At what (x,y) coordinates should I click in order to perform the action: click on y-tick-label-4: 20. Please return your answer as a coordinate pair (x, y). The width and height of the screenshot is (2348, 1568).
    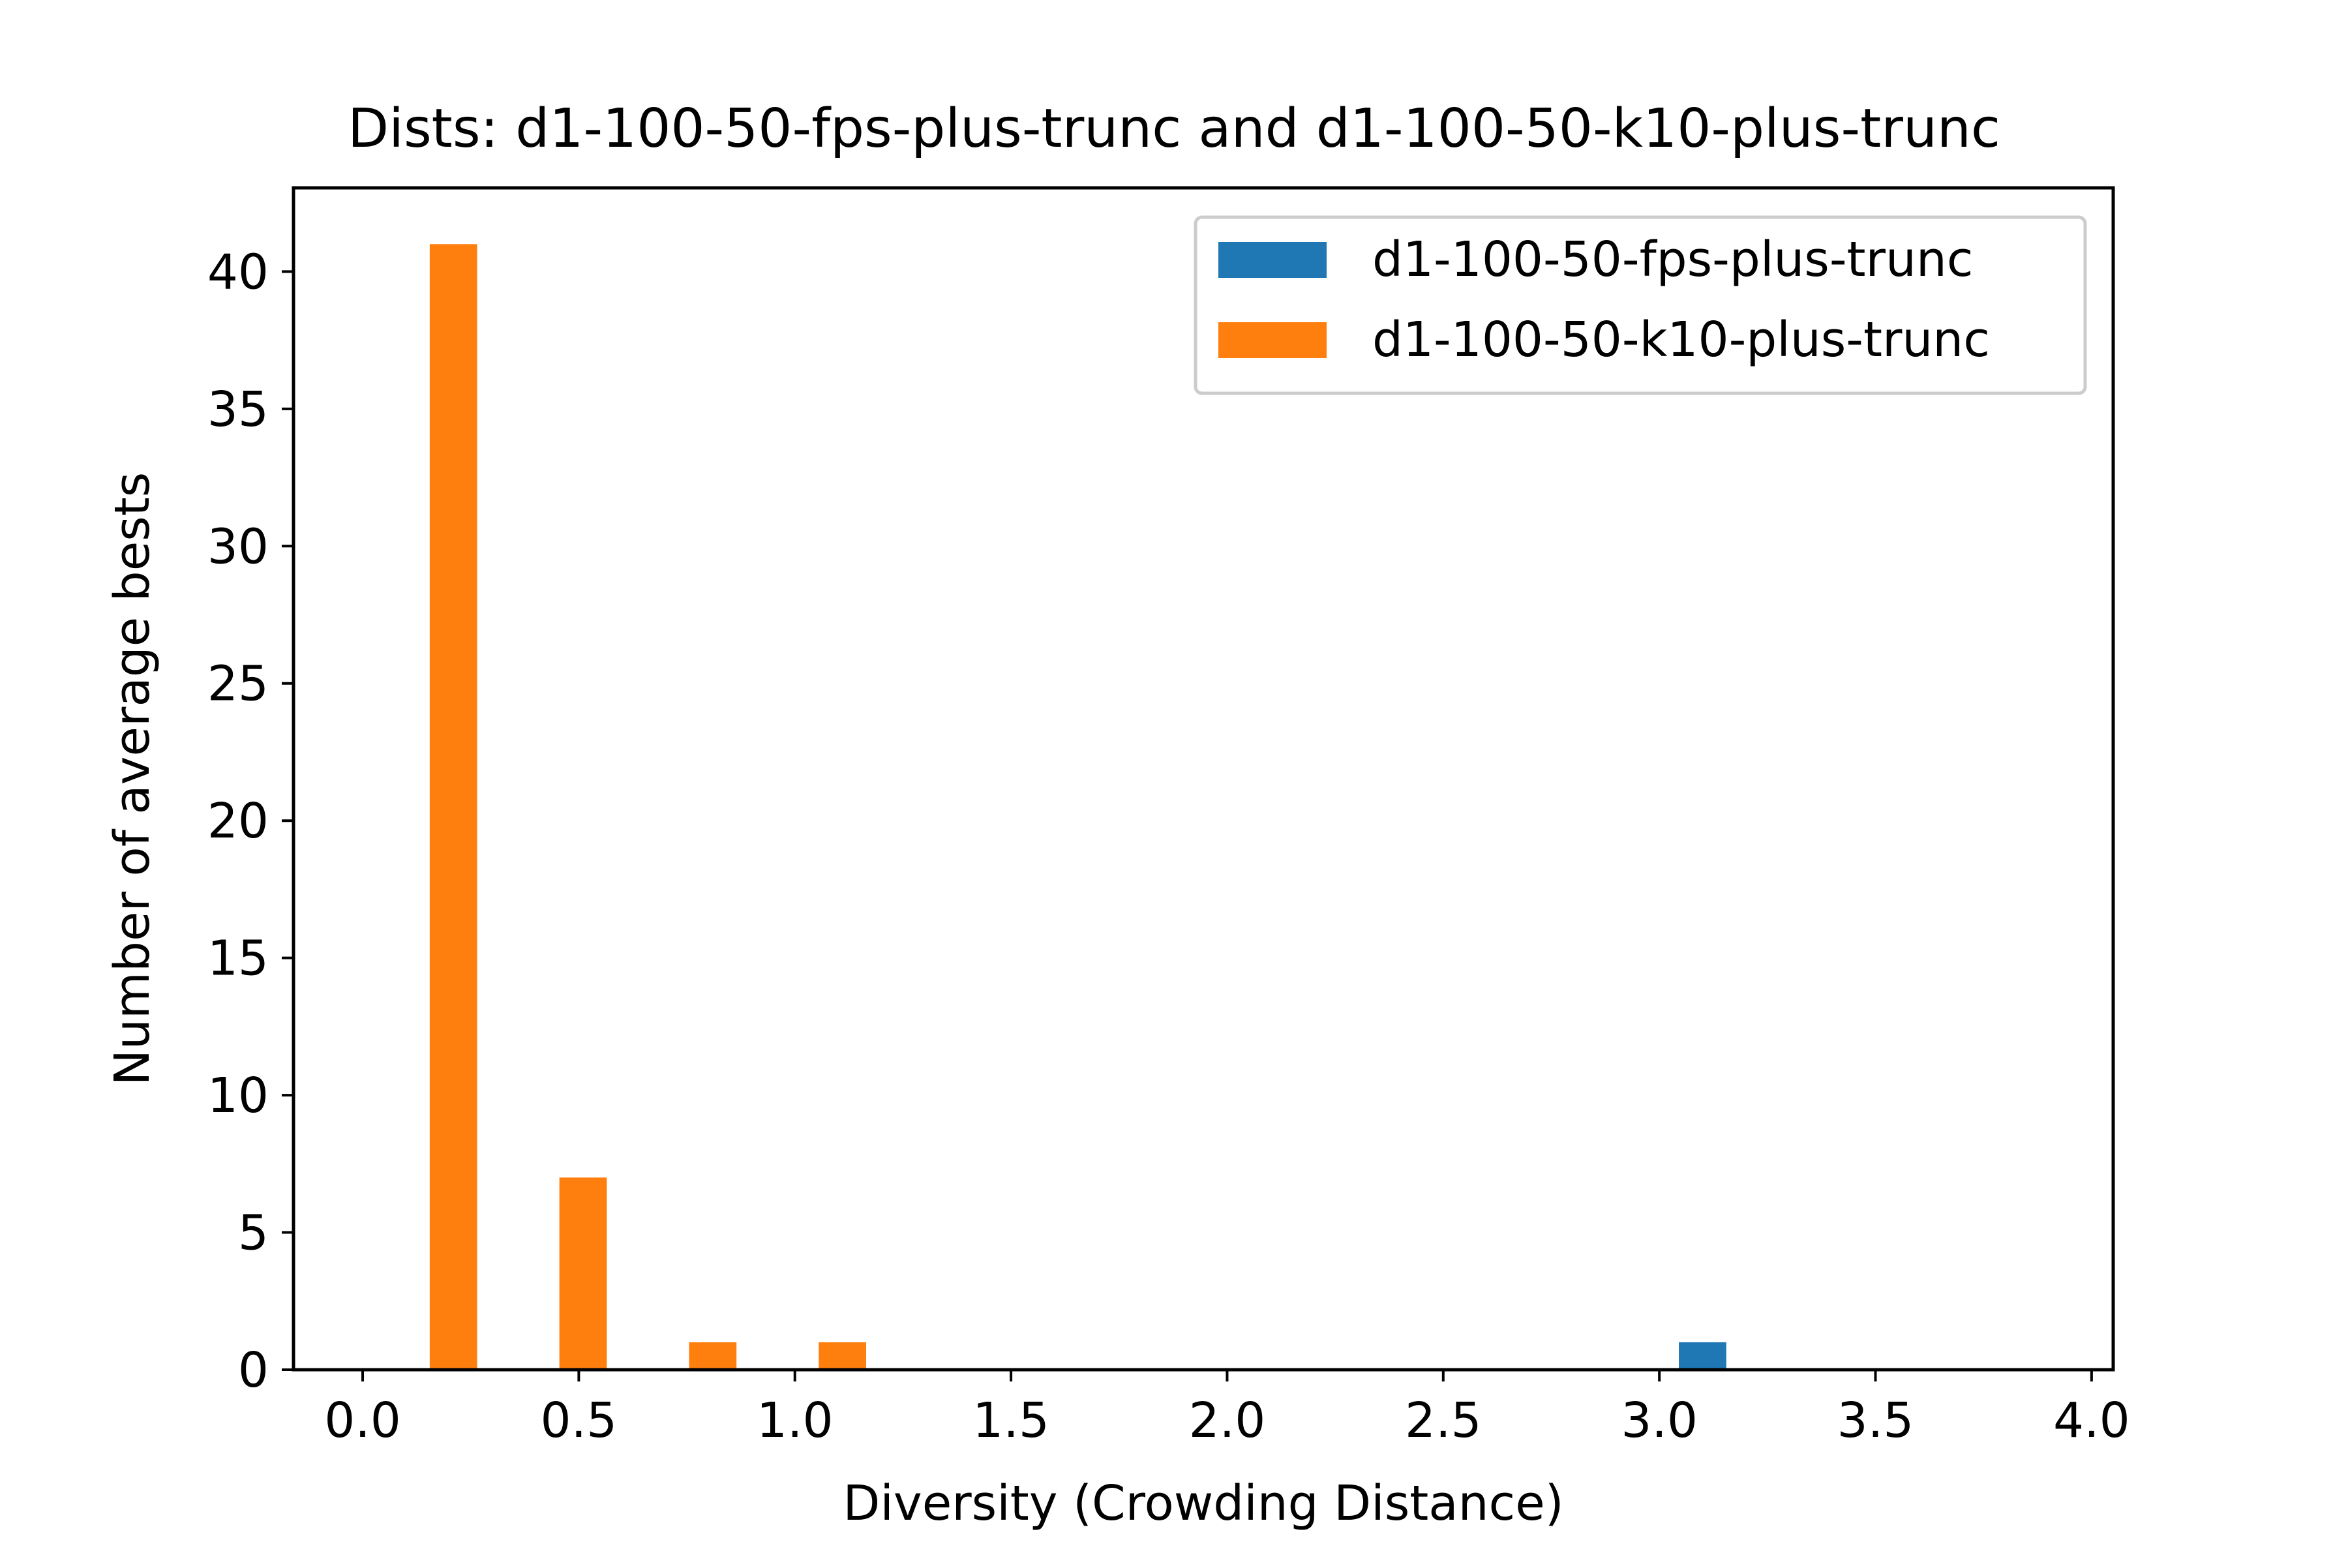
    Looking at the image, I should click on (238, 821).